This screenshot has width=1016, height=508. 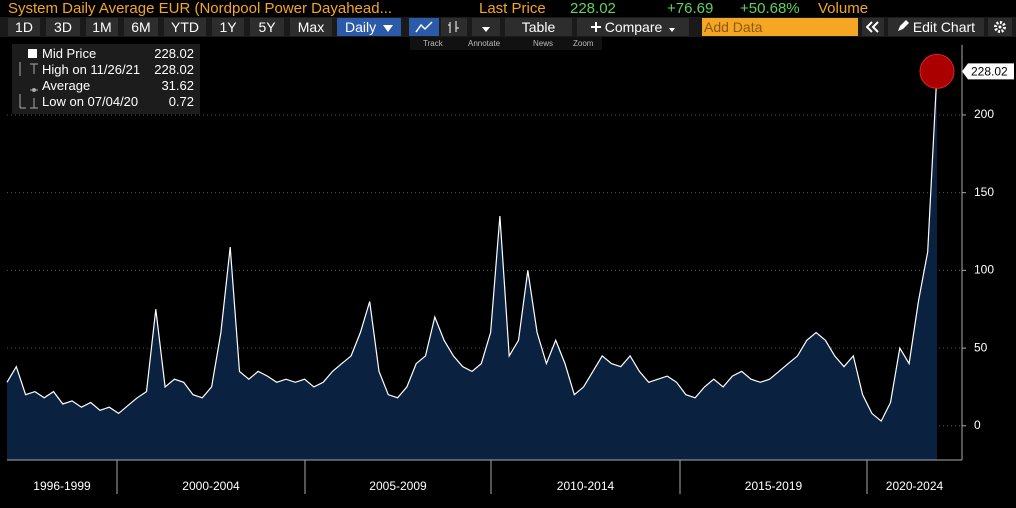 What do you see at coordinates (211, 486) in the screenshot?
I see `x-band-label: 2000-2004` at bounding box center [211, 486].